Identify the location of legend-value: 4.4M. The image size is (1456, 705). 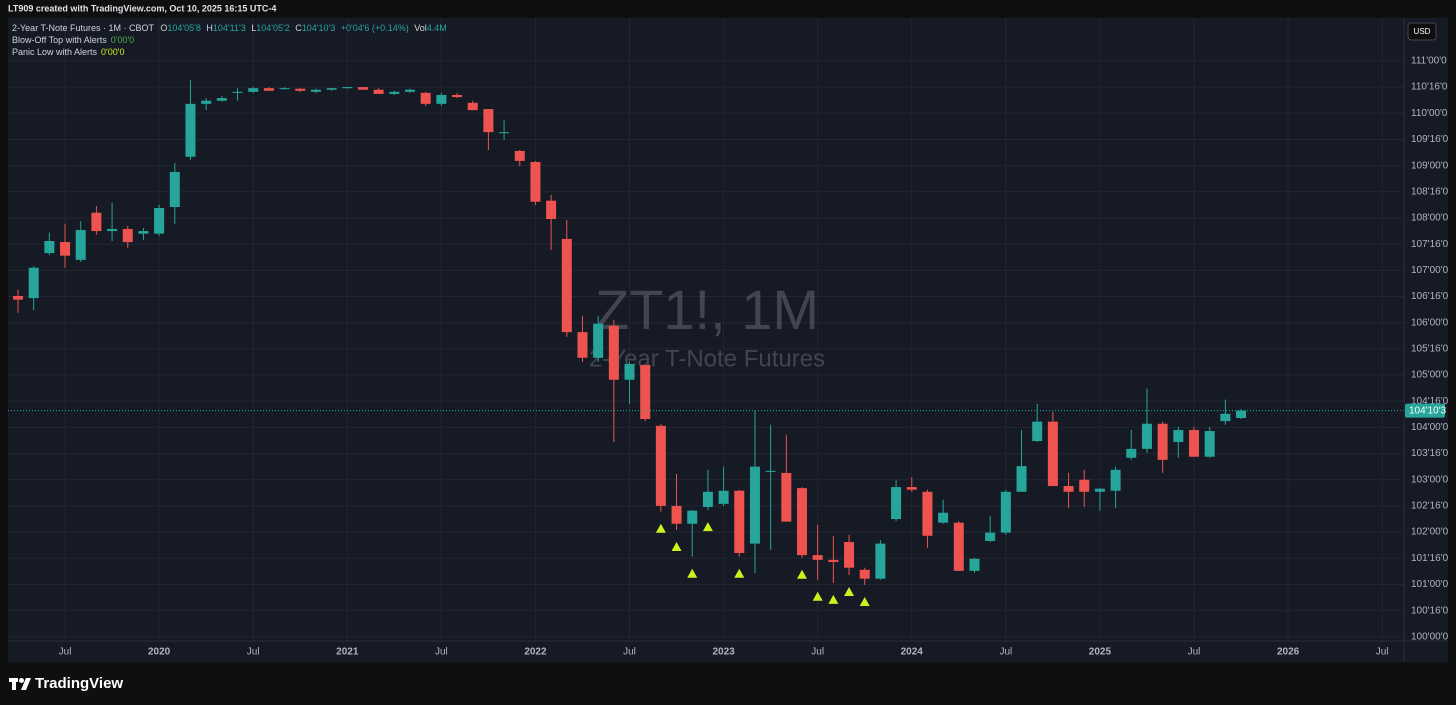
(437, 28).